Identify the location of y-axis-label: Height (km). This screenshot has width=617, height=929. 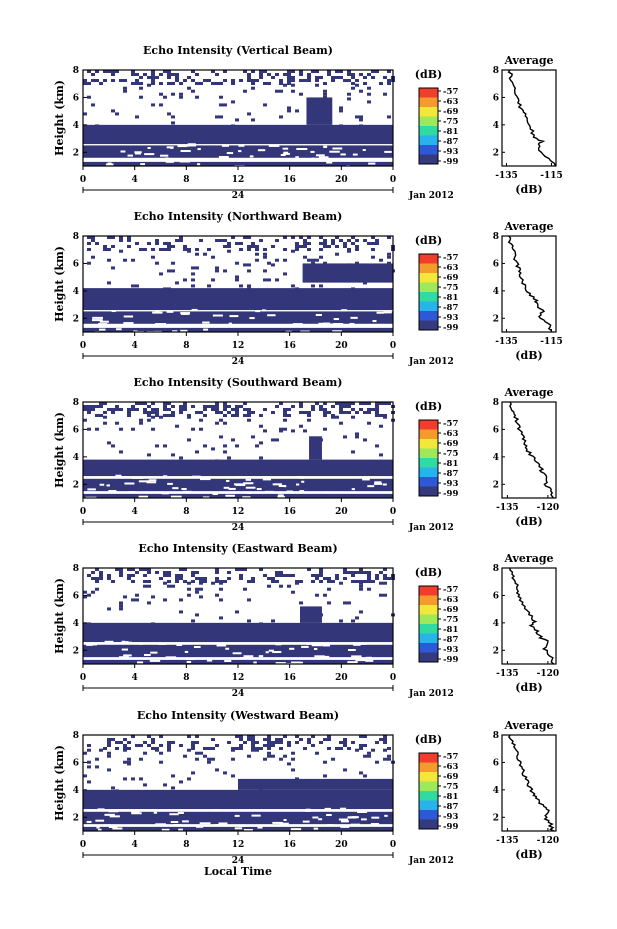
(59, 616).